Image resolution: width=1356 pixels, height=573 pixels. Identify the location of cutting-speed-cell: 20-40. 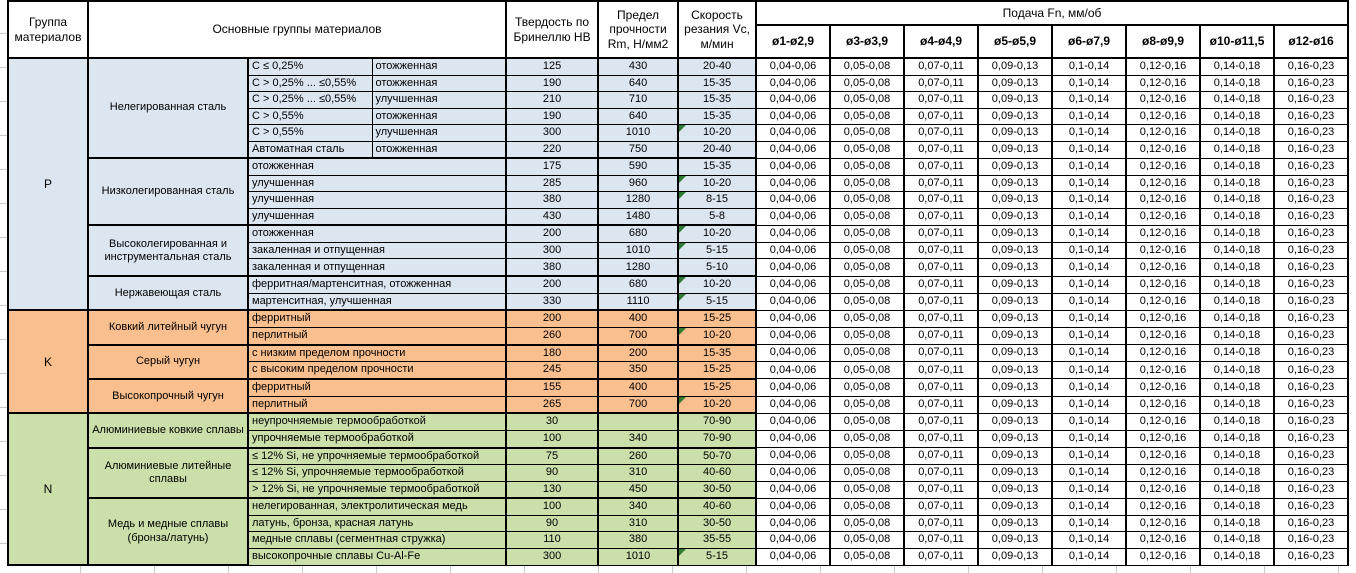
(717, 149).